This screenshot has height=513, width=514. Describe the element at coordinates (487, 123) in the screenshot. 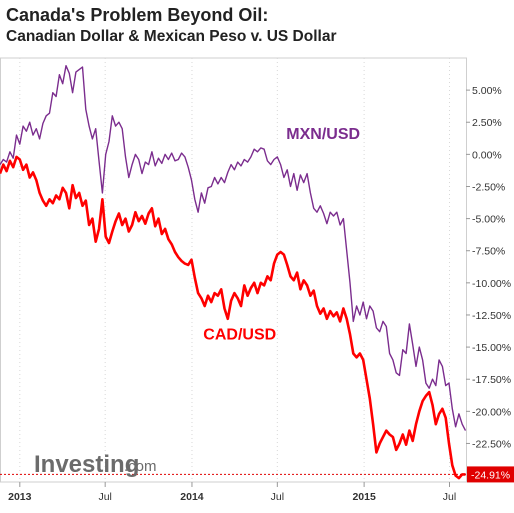

I see `y-tick-label: 2.50%` at that location.